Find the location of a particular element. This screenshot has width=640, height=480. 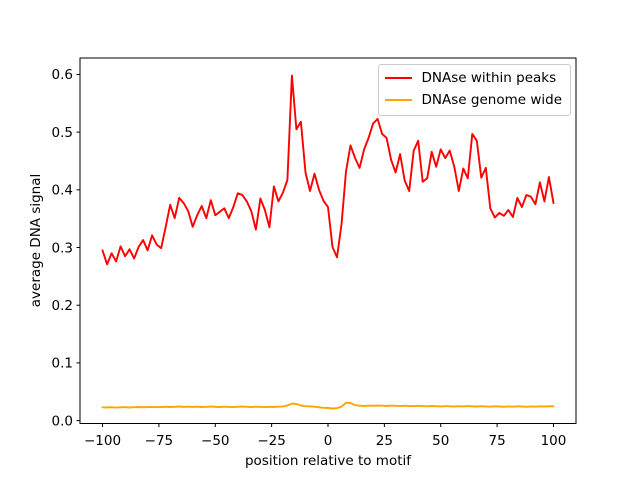

x-tick-label: 50 is located at coordinates (440, 441).